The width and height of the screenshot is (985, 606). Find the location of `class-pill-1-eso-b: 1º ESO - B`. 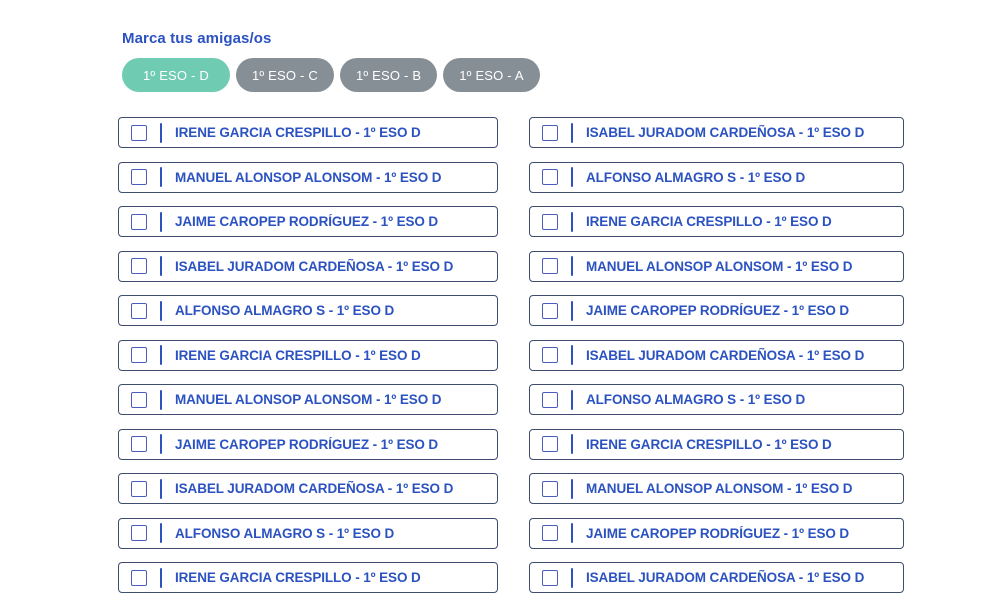

class-pill-1-eso-b: 1º ESO - B is located at coordinates (388, 75).